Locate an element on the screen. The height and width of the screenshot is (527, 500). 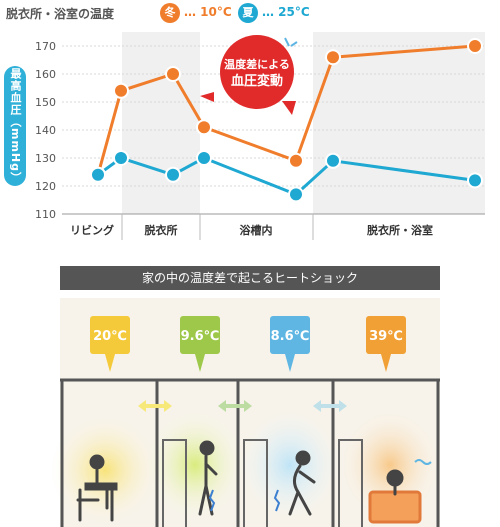
temp-value-3: 39℃ is located at coordinates (386, 336).